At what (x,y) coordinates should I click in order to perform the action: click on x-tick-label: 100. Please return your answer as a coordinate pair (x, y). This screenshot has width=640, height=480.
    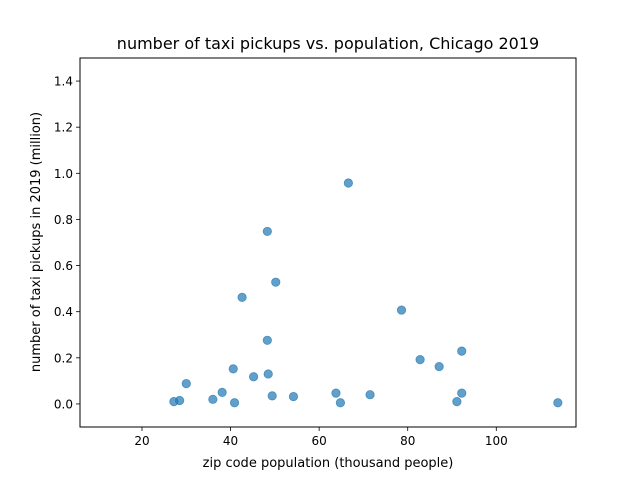
    Looking at the image, I should click on (496, 441).